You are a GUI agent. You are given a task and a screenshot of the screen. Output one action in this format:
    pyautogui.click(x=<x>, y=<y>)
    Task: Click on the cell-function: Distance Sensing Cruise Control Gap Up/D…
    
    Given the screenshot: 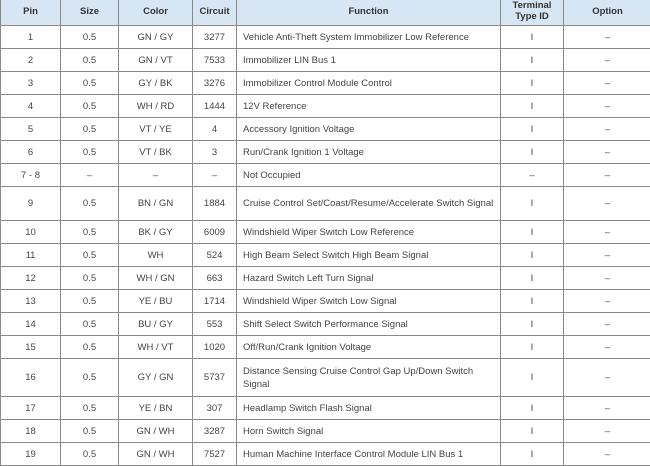 What is the action you would take?
    pyautogui.click(x=369, y=378)
    